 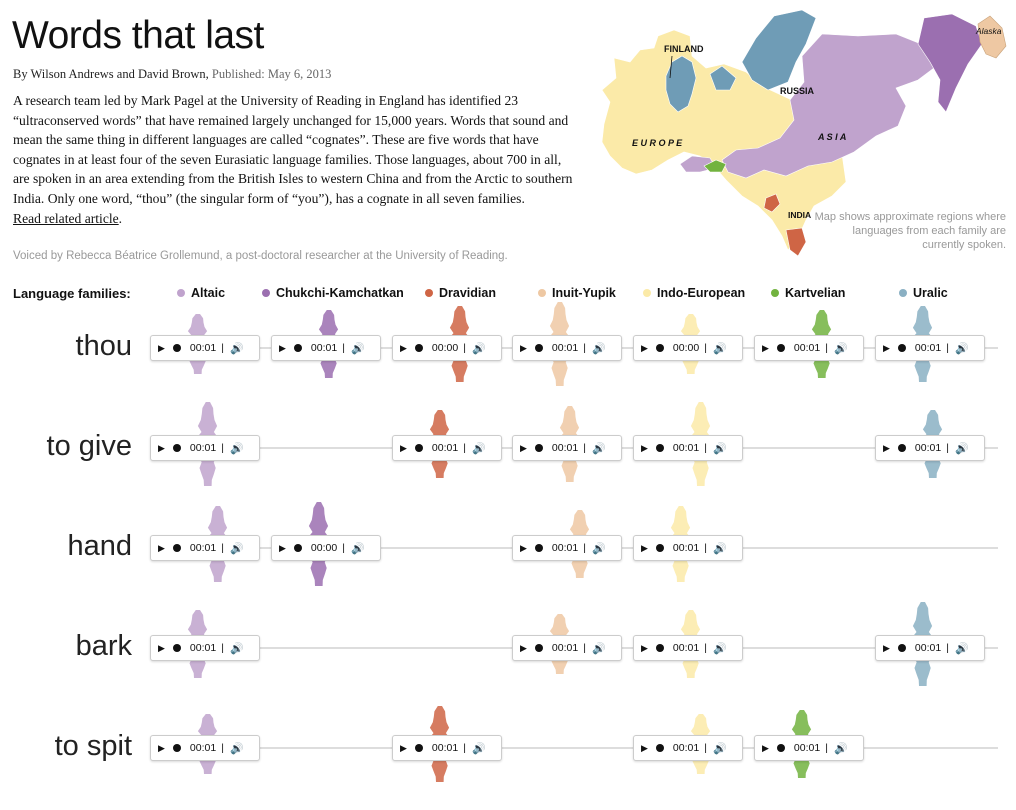 I want to click on playback-time: 00:01, so click(x=203, y=548).